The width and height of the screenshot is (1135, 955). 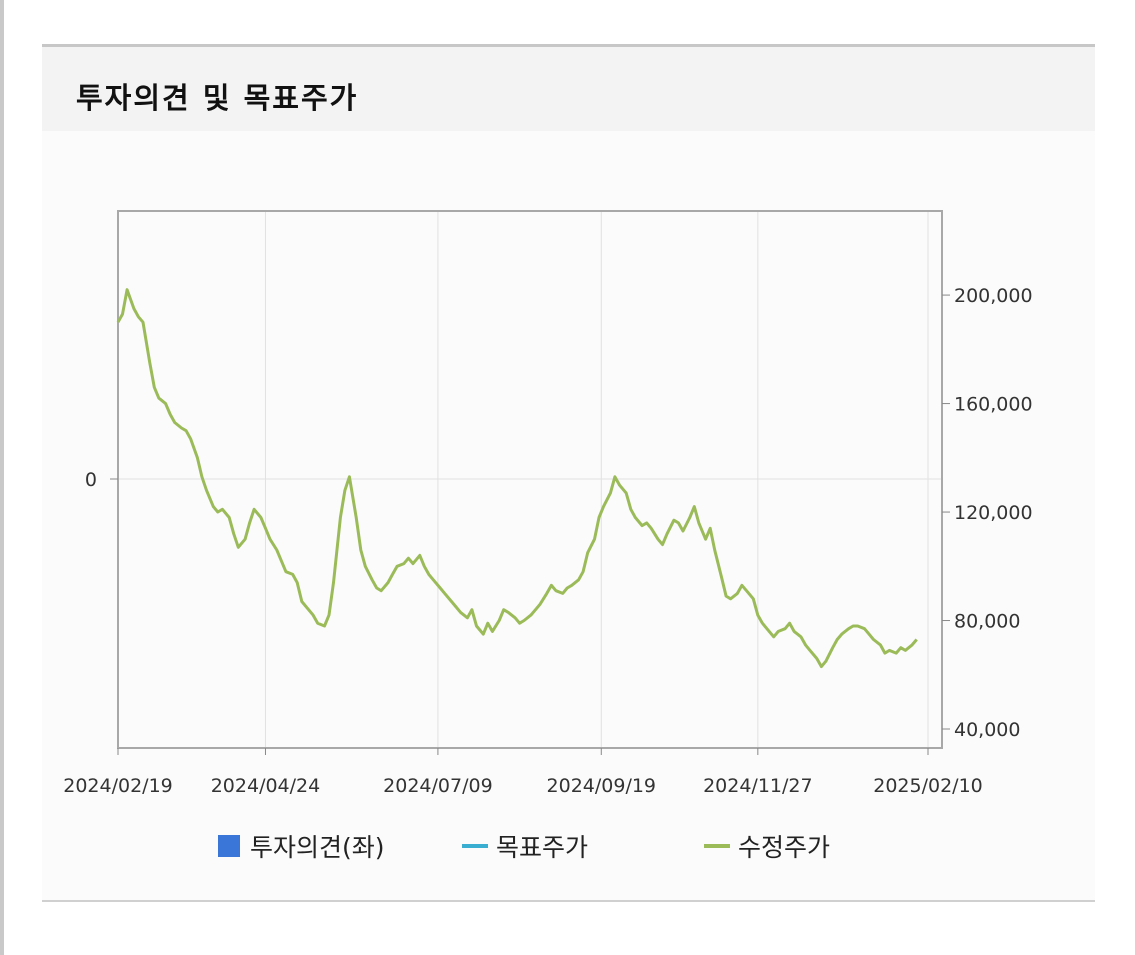 I want to click on x-tick-label: 2024/09/19, so click(x=602, y=786).